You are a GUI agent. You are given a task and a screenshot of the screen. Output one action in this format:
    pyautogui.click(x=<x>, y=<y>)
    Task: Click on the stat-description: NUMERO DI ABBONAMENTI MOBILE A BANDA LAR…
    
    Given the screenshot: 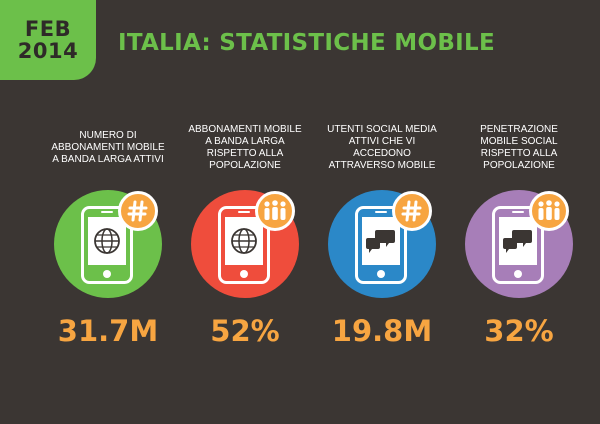 What is the action you would take?
    pyautogui.click(x=108, y=147)
    